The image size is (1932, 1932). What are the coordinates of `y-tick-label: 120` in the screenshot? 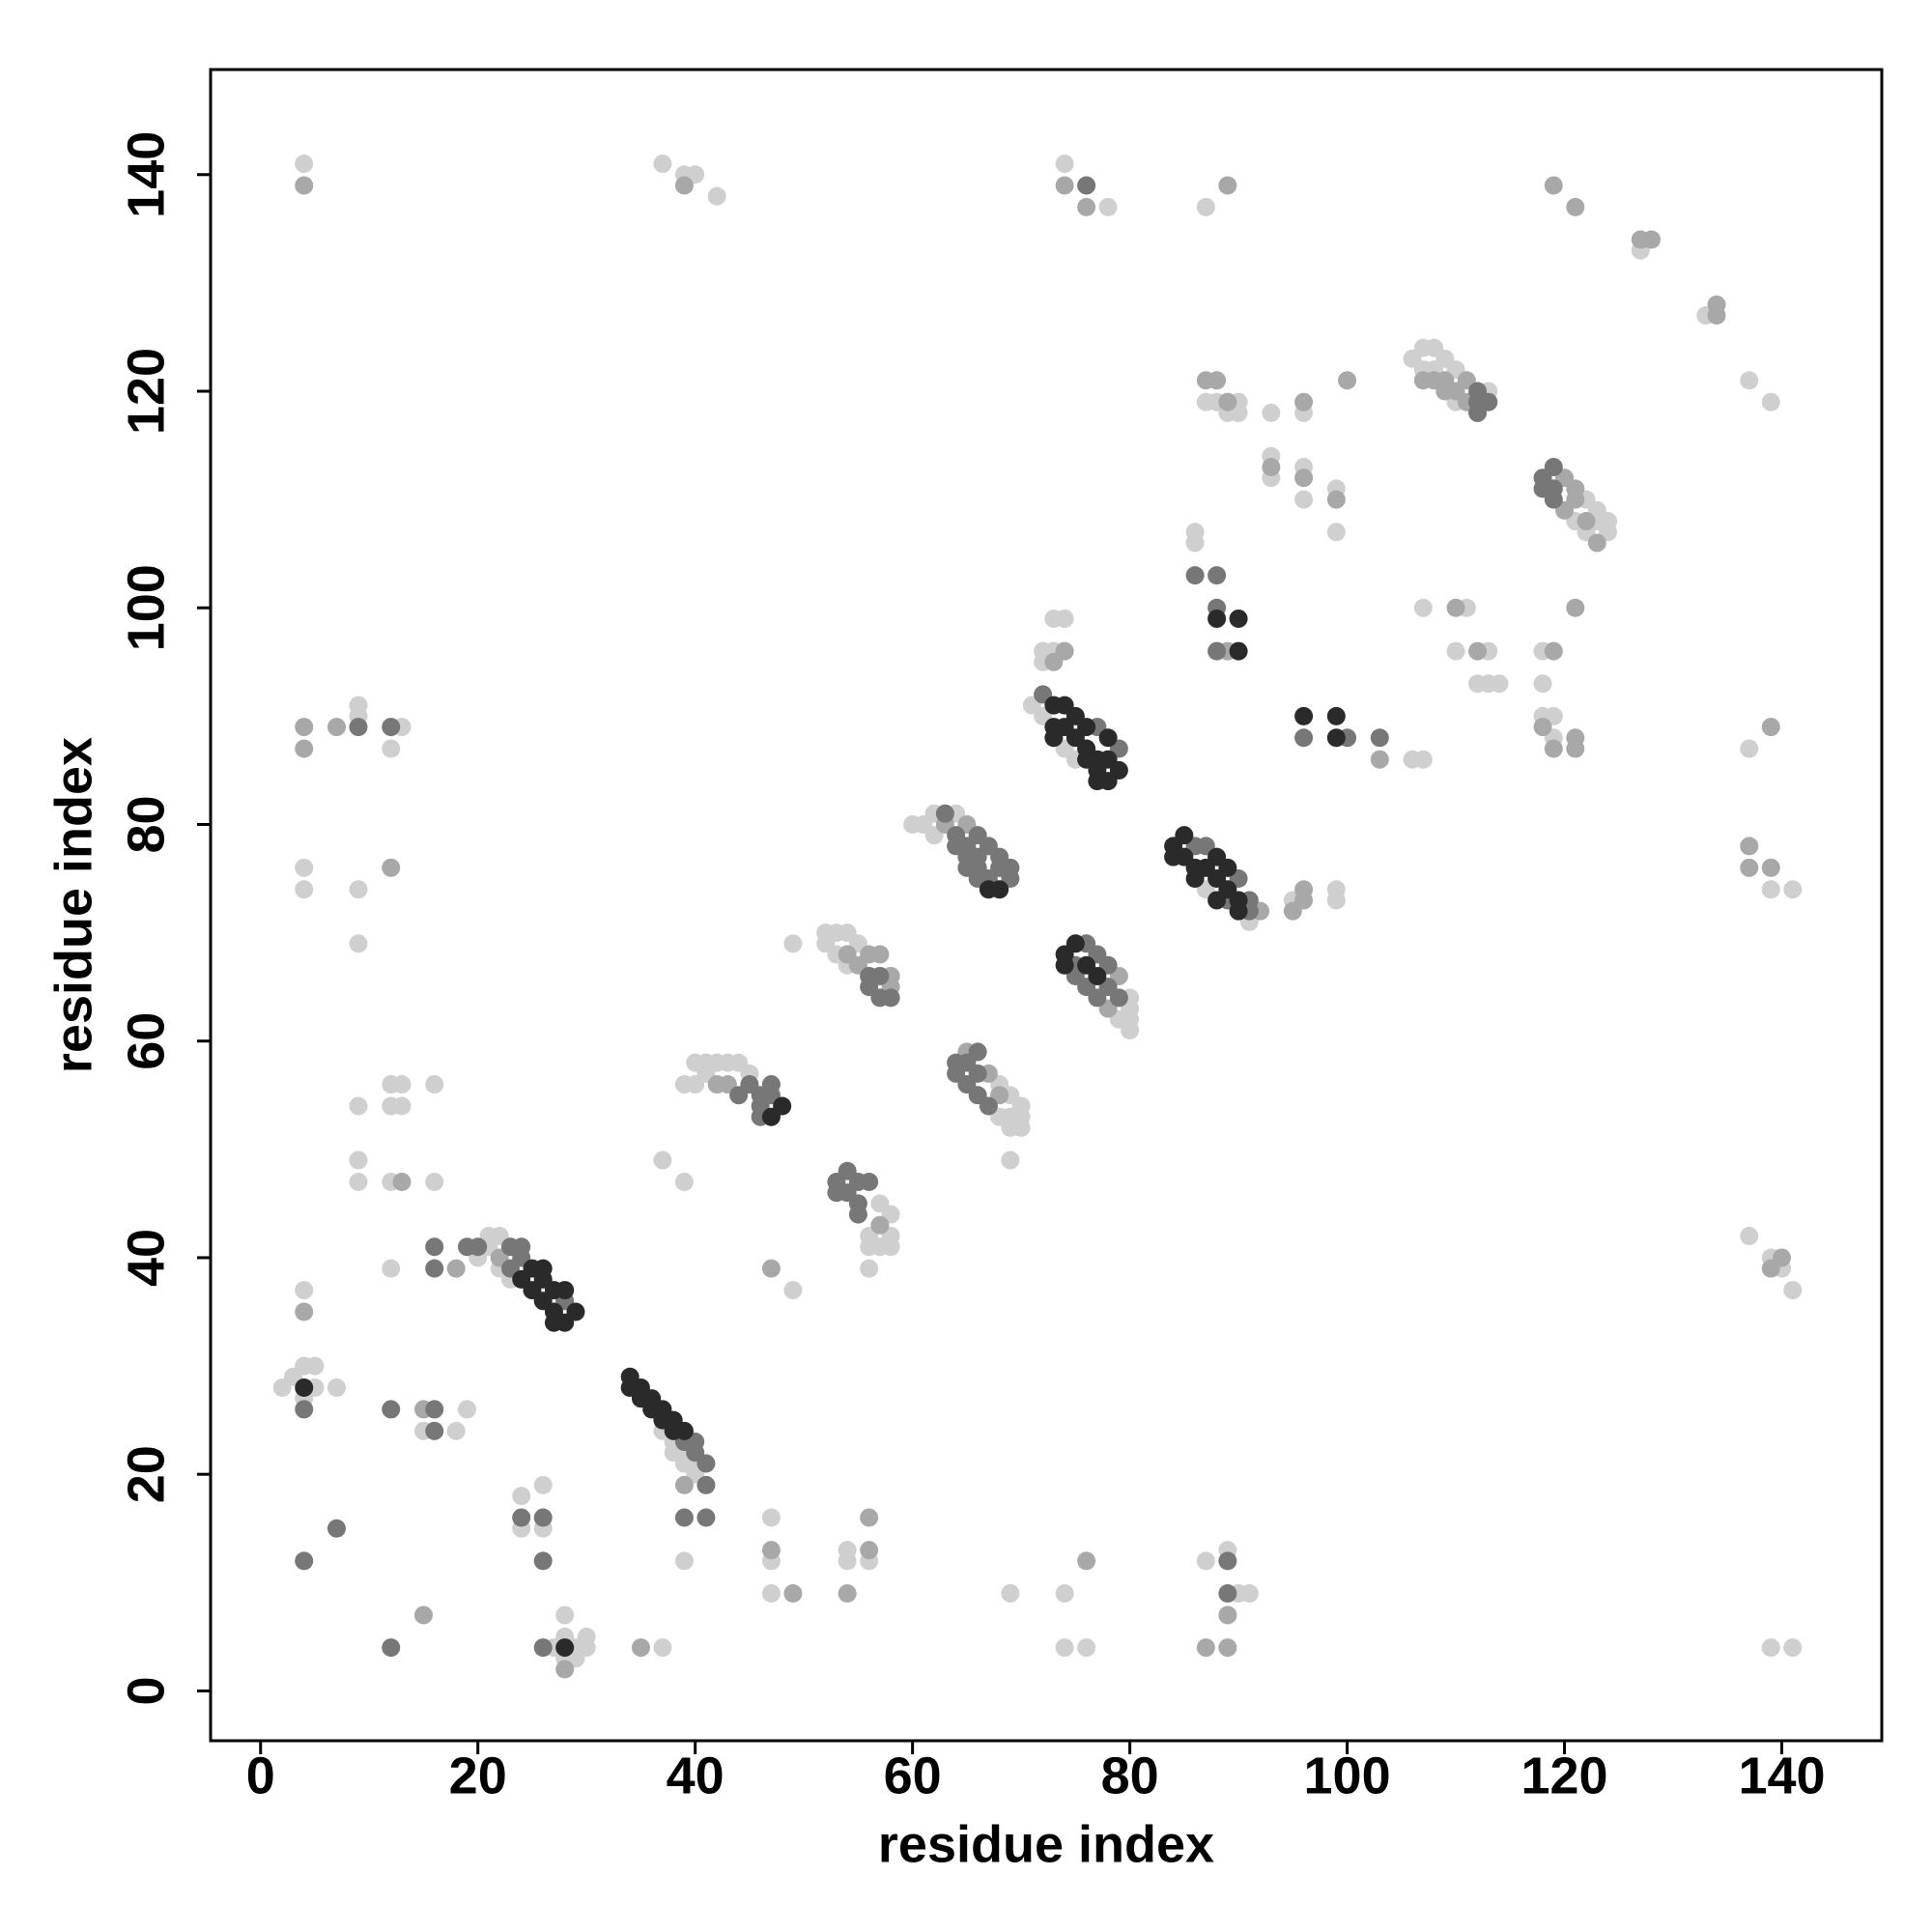 It's located at (146, 391).